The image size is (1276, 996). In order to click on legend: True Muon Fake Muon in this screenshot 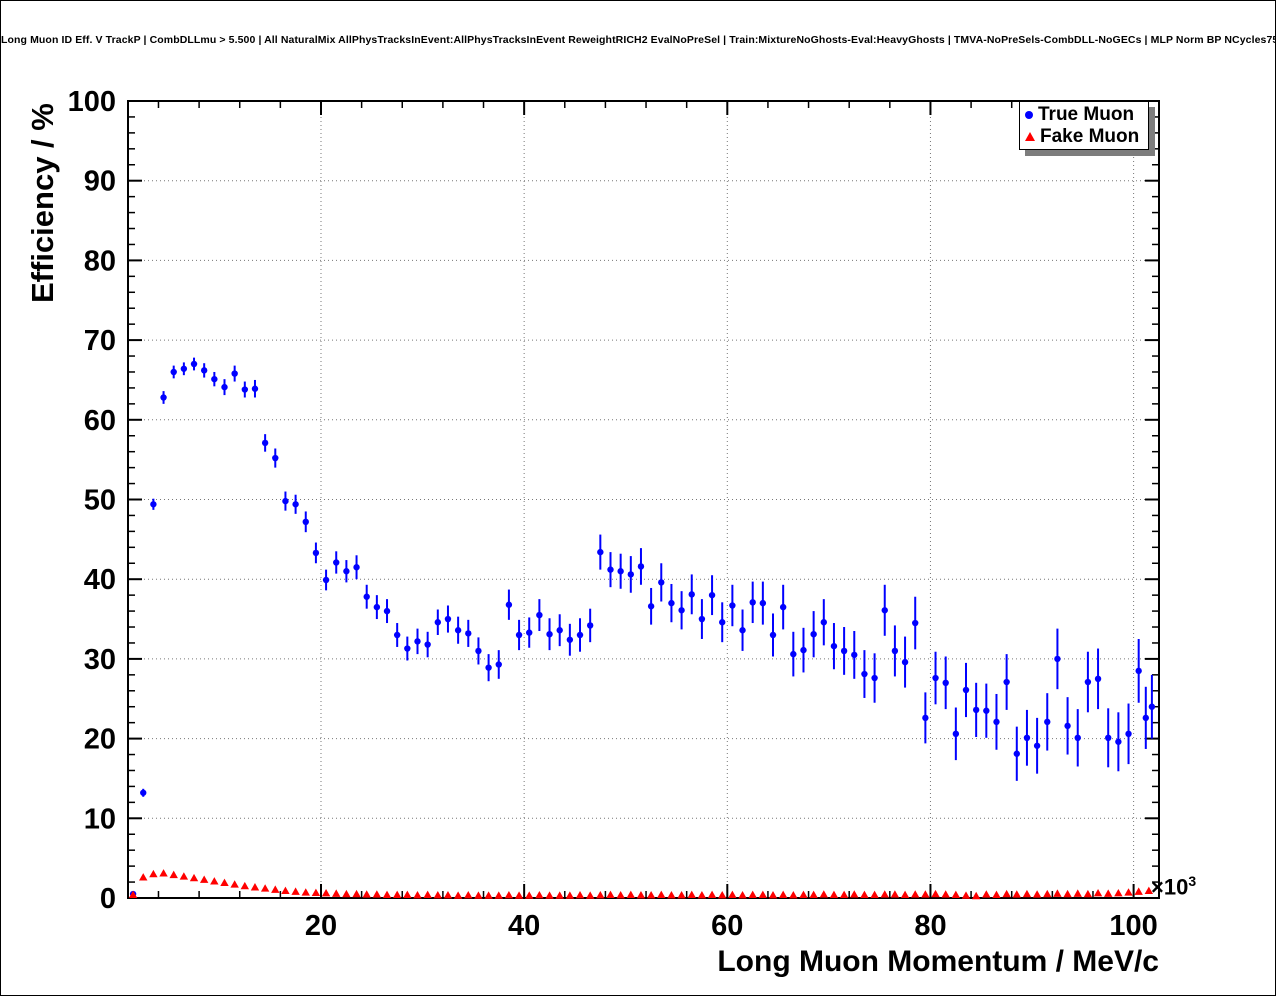, I will do `click(1084, 125)`.